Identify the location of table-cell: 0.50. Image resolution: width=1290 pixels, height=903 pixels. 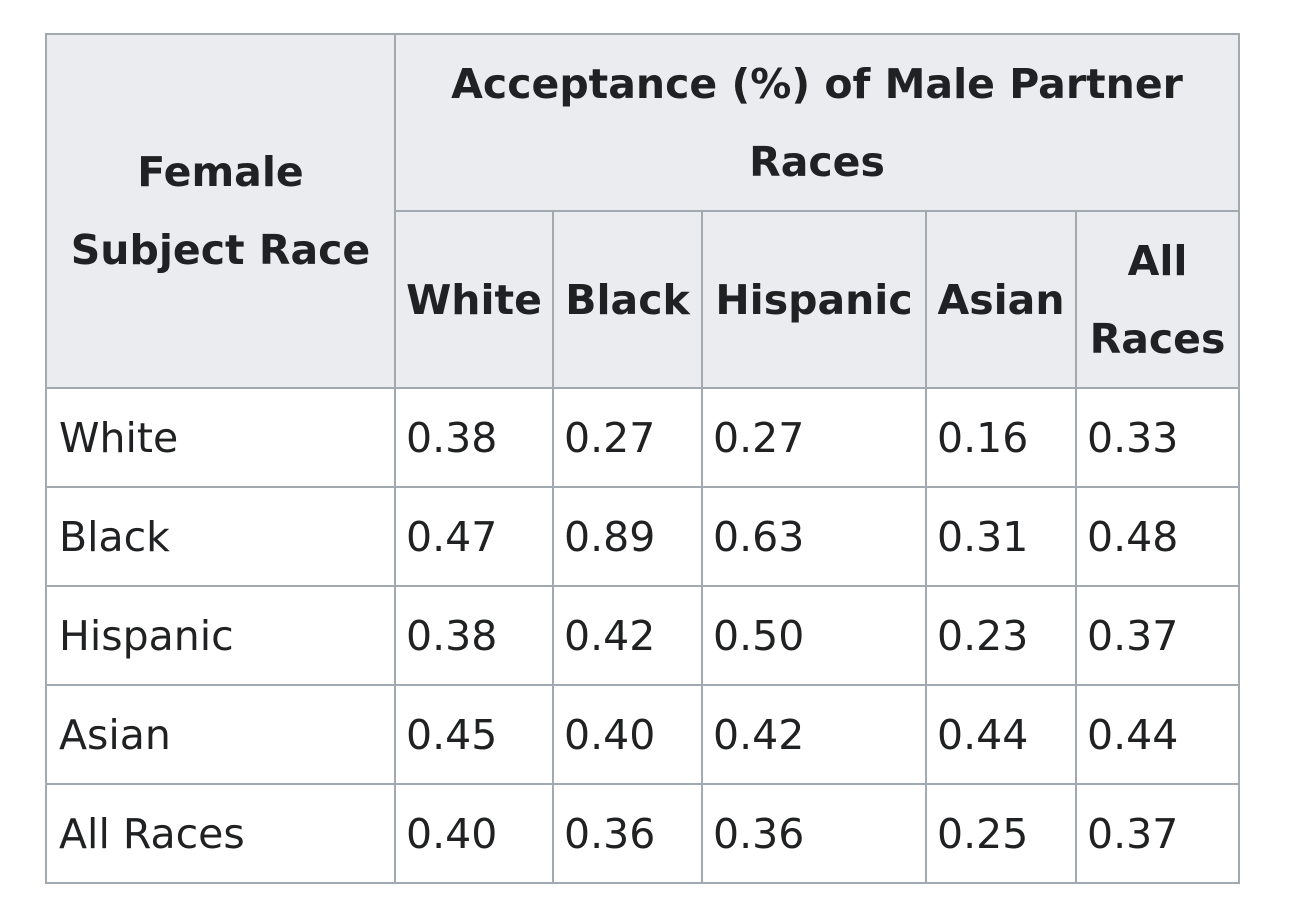
(814, 635).